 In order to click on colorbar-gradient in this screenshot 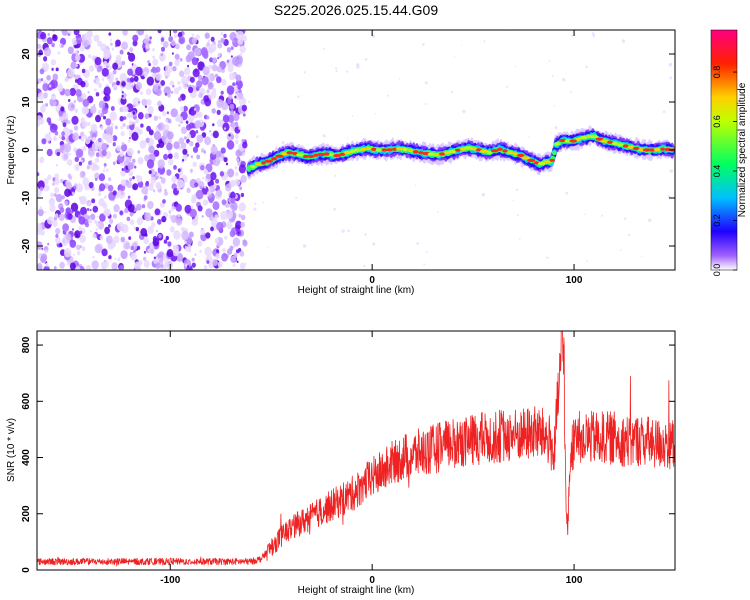, I will do `click(724, 150)`.